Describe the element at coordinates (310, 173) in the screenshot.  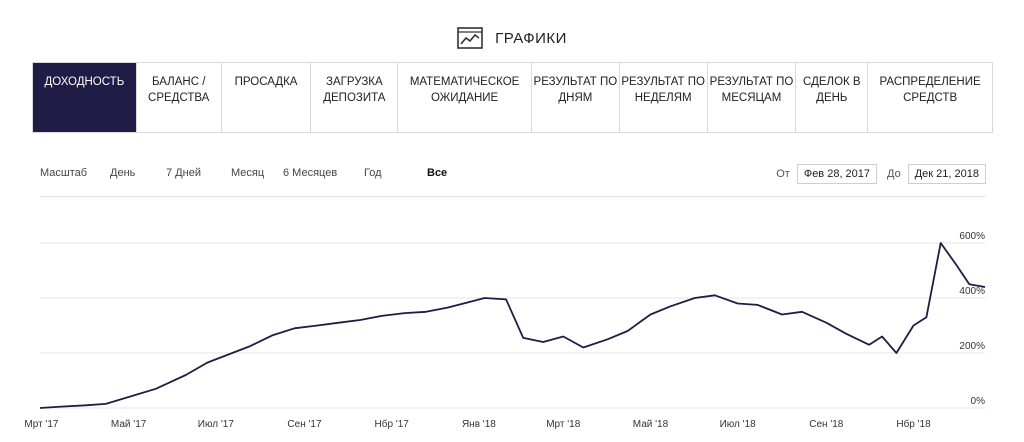
I see `scale-option-6-months: 6 Месяцев` at that location.